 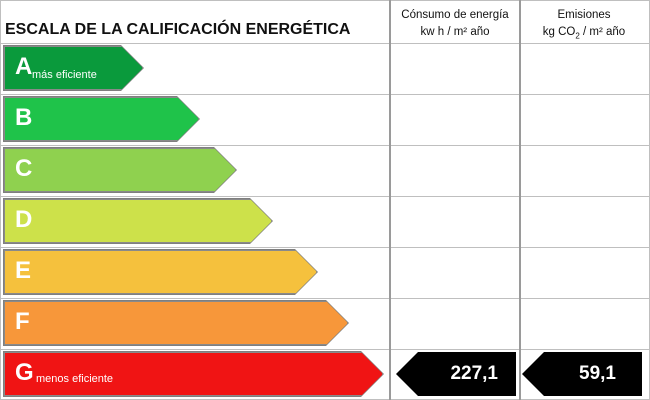 I want to click on rating-arrow-d: D, so click(x=138, y=221).